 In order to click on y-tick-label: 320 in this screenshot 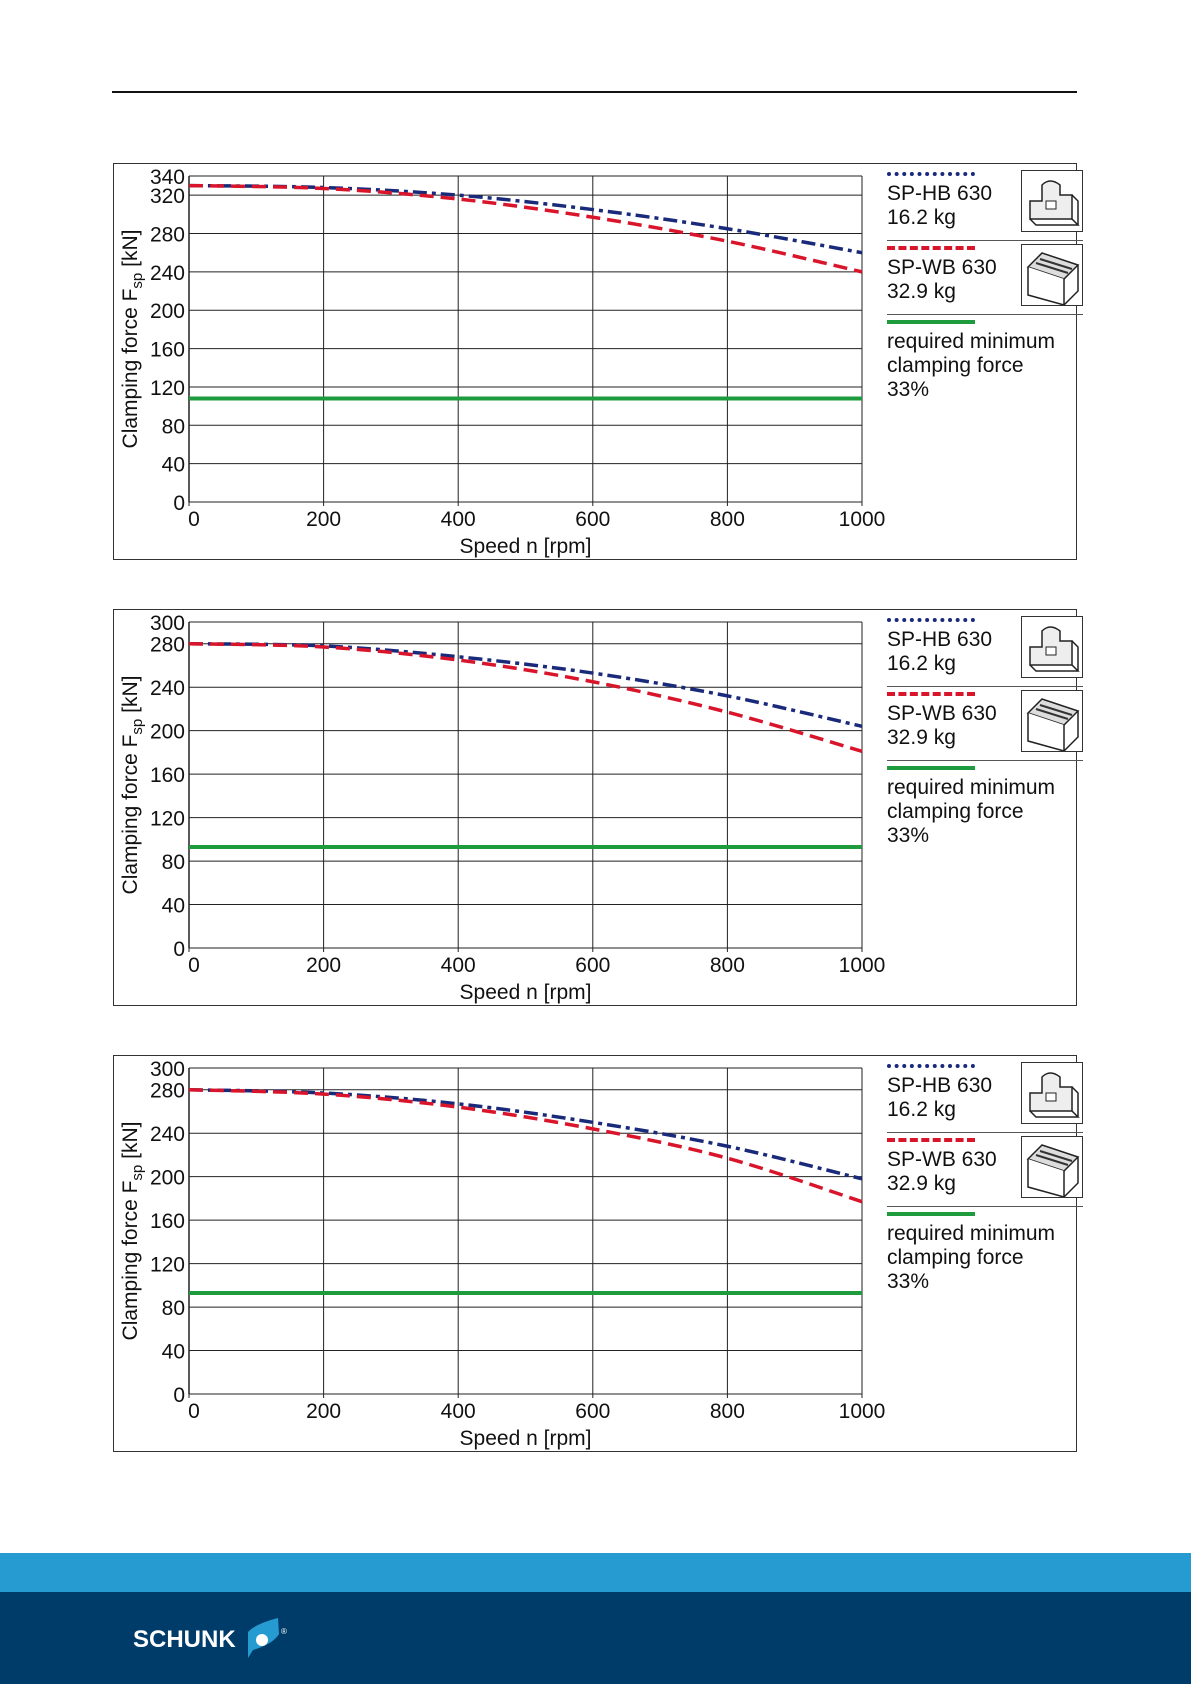, I will do `click(167, 196)`.